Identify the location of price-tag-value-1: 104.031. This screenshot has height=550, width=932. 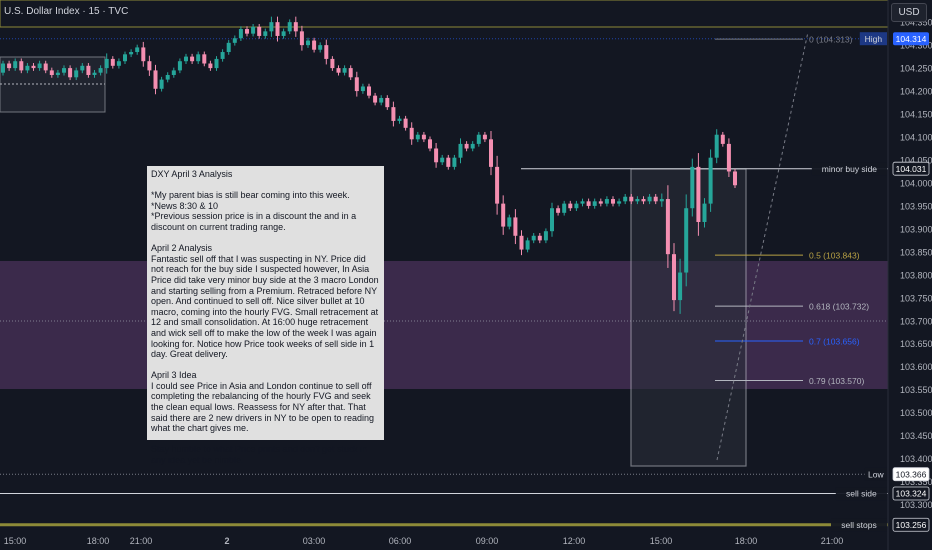
(911, 169).